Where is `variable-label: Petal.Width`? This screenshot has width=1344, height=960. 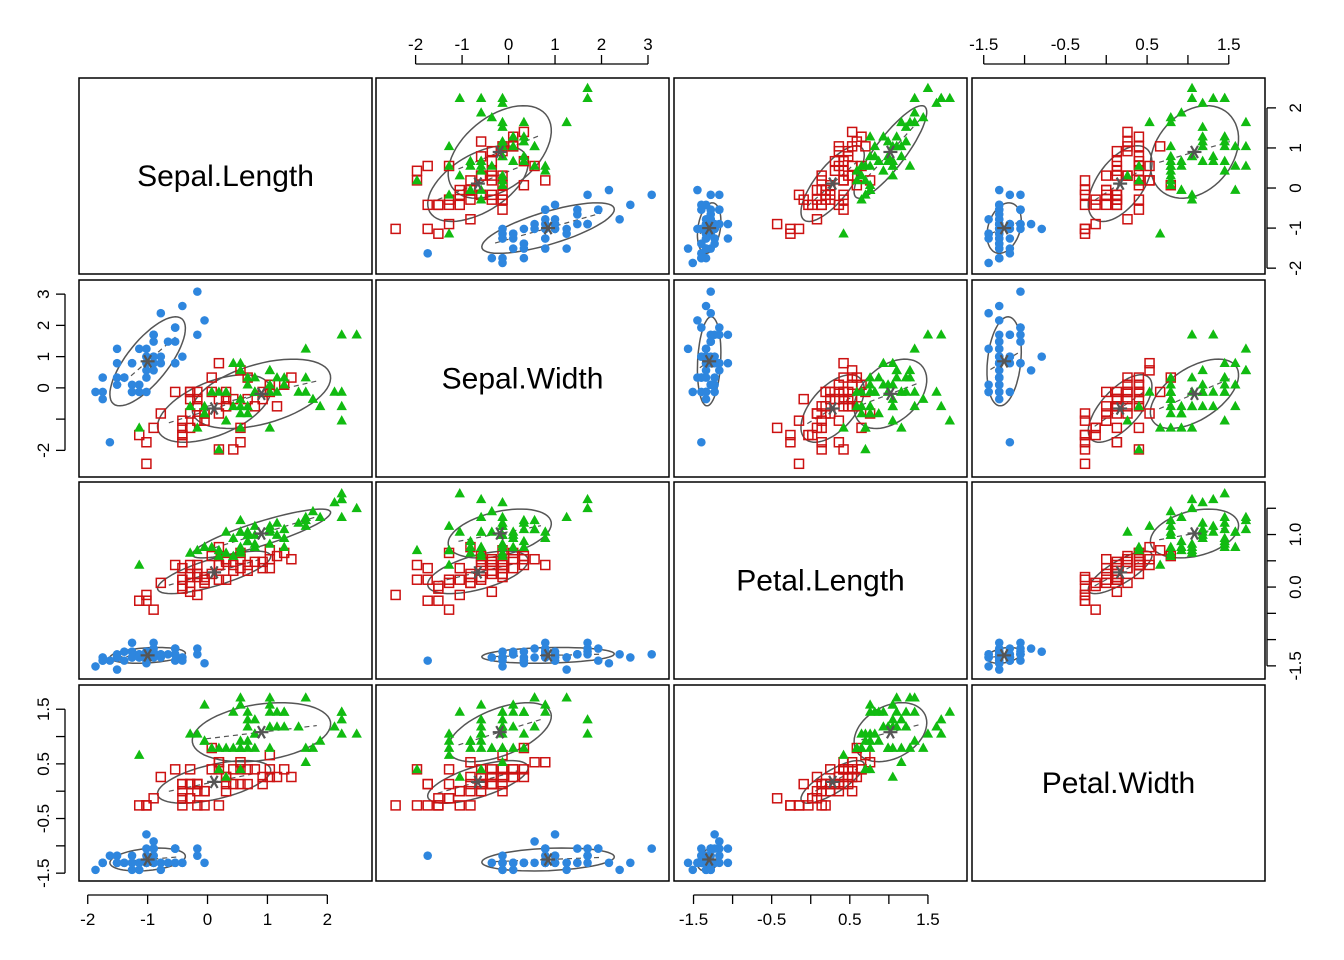 variable-label: Petal.Width is located at coordinates (1118, 783).